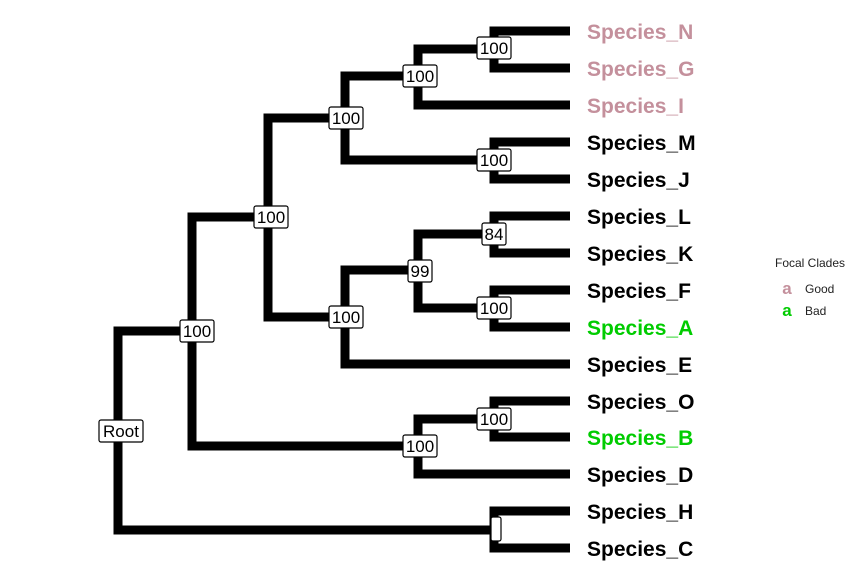 The width and height of the screenshot is (866, 580). I want to click on tip-label: Species_M, so click(641, 143).